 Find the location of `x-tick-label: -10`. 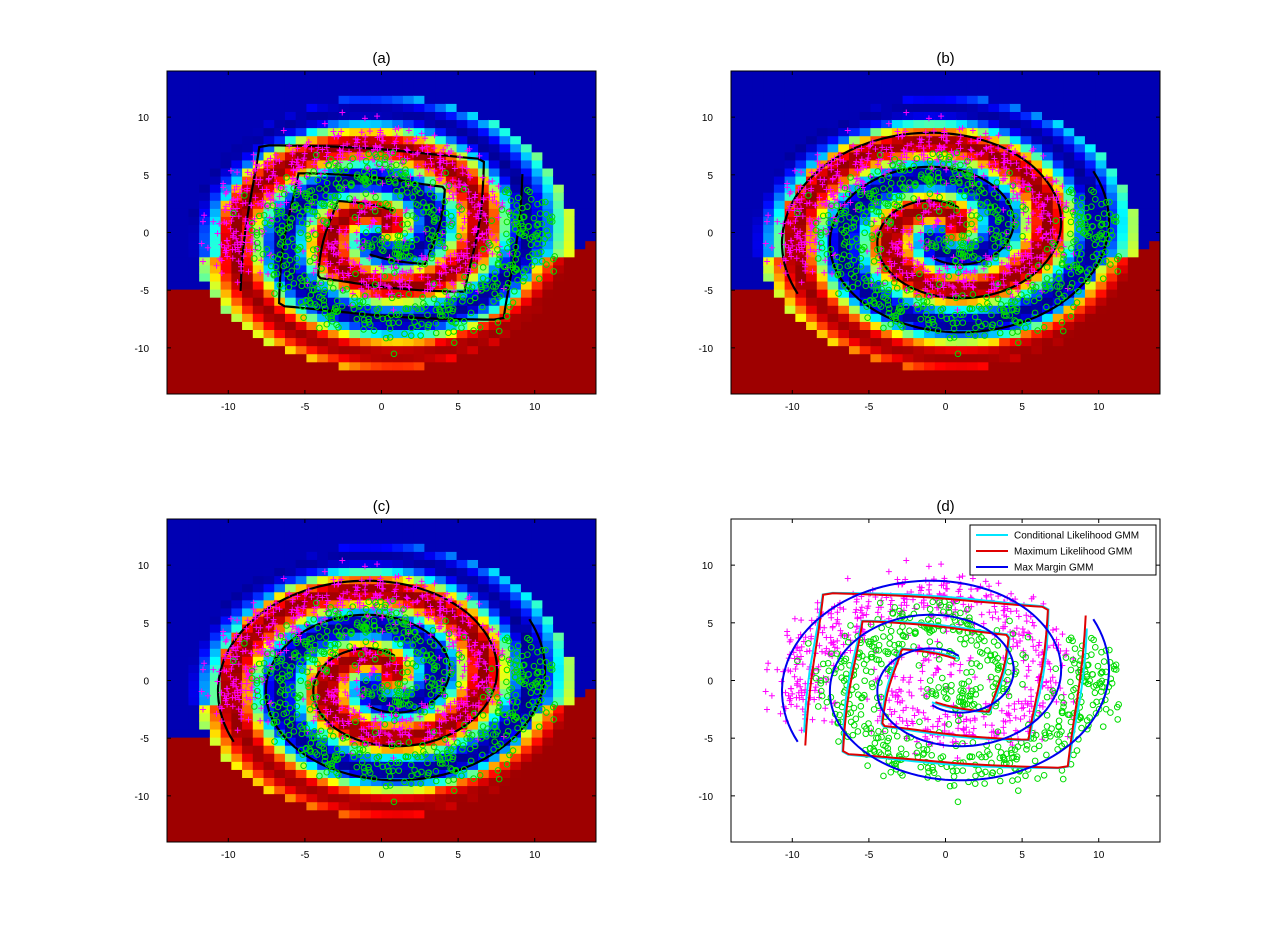

x-tick-label: -10 is located at coordinates (792, 407).